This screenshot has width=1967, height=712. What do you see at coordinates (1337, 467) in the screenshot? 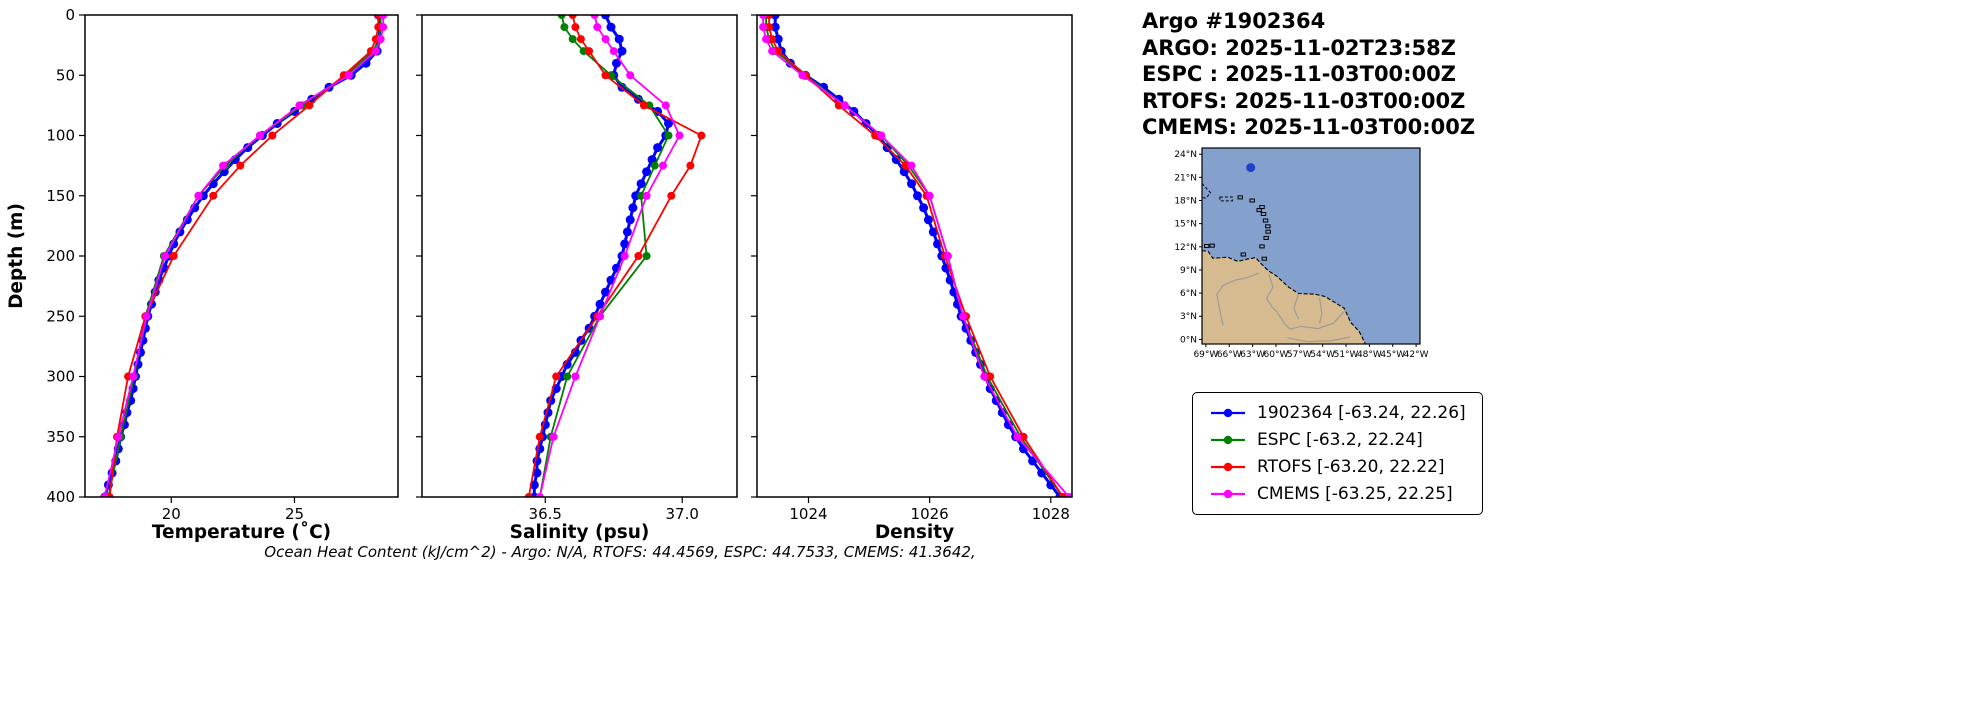
I see `legend-item: RTOFS [-63.20, 22.22]` at bounding box center [1337, 467].